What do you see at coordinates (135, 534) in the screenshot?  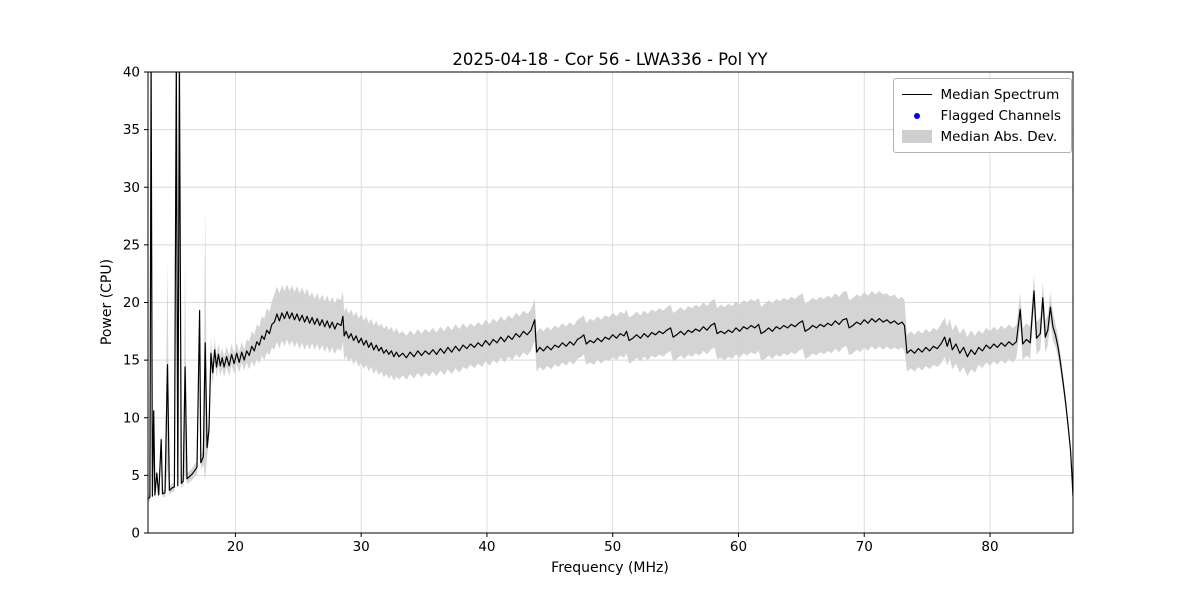 I see `svg-text: 0` at bounding box center [135, 534].